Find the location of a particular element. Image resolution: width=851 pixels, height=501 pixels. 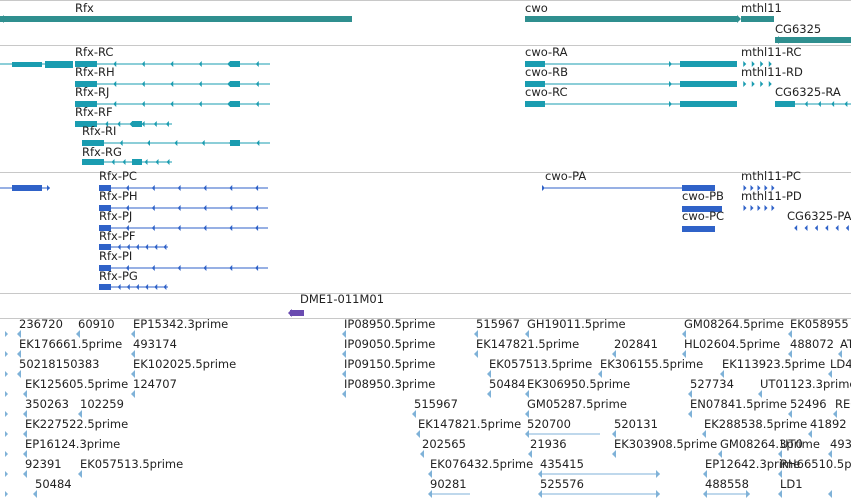

gene-bar-rfx is located at coordinates (176, 19).